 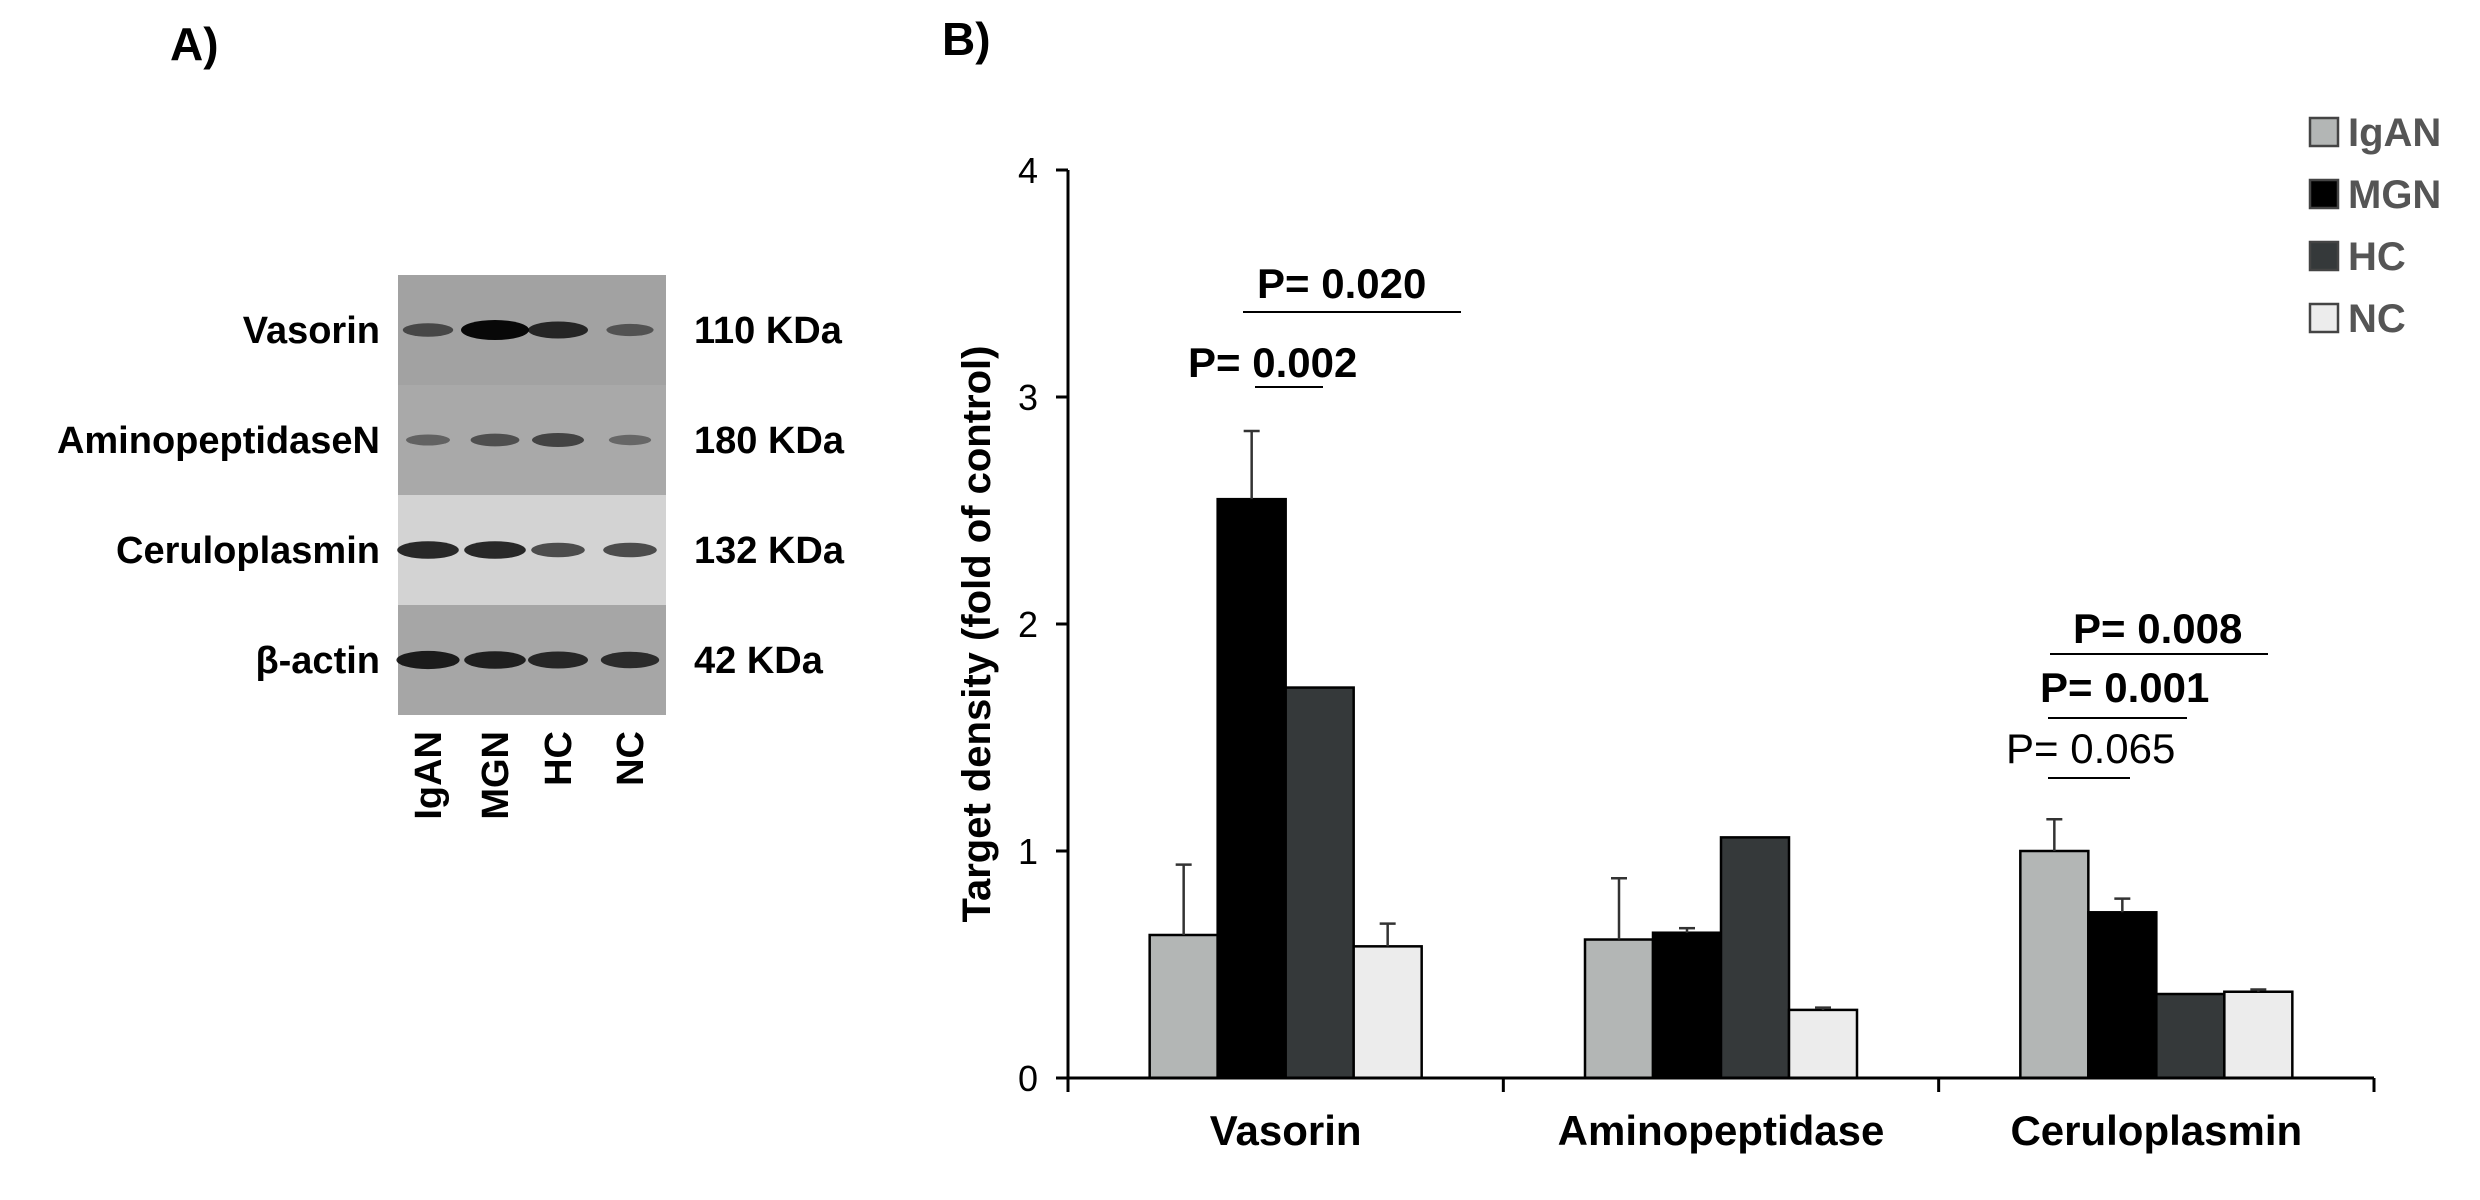 What do you see at coordinates (1028, 1078) in the screenshot?
I see `y-tick-label: 0` at bounding box center [1028, 1078].